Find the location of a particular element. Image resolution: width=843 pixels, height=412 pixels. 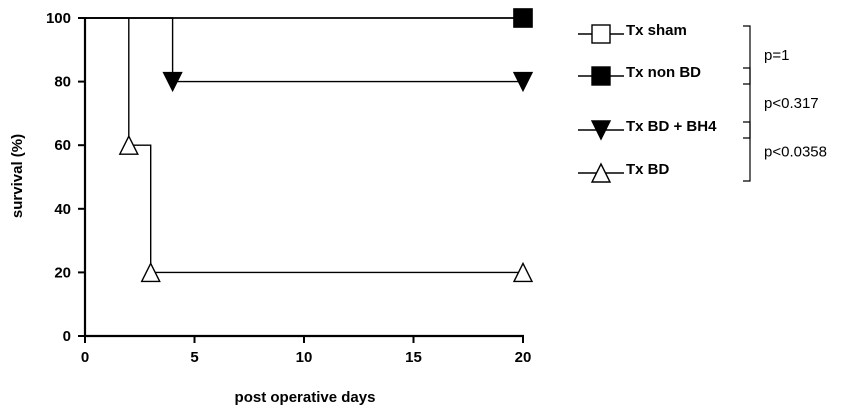

legend-item-tx-bd: Tx BD is located at coordinates (624, 172).